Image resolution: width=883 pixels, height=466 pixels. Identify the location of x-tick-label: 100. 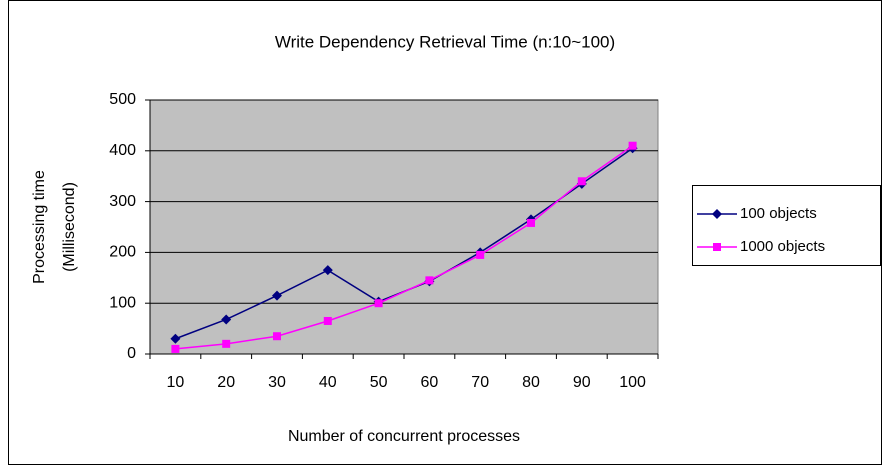
(632, 382).